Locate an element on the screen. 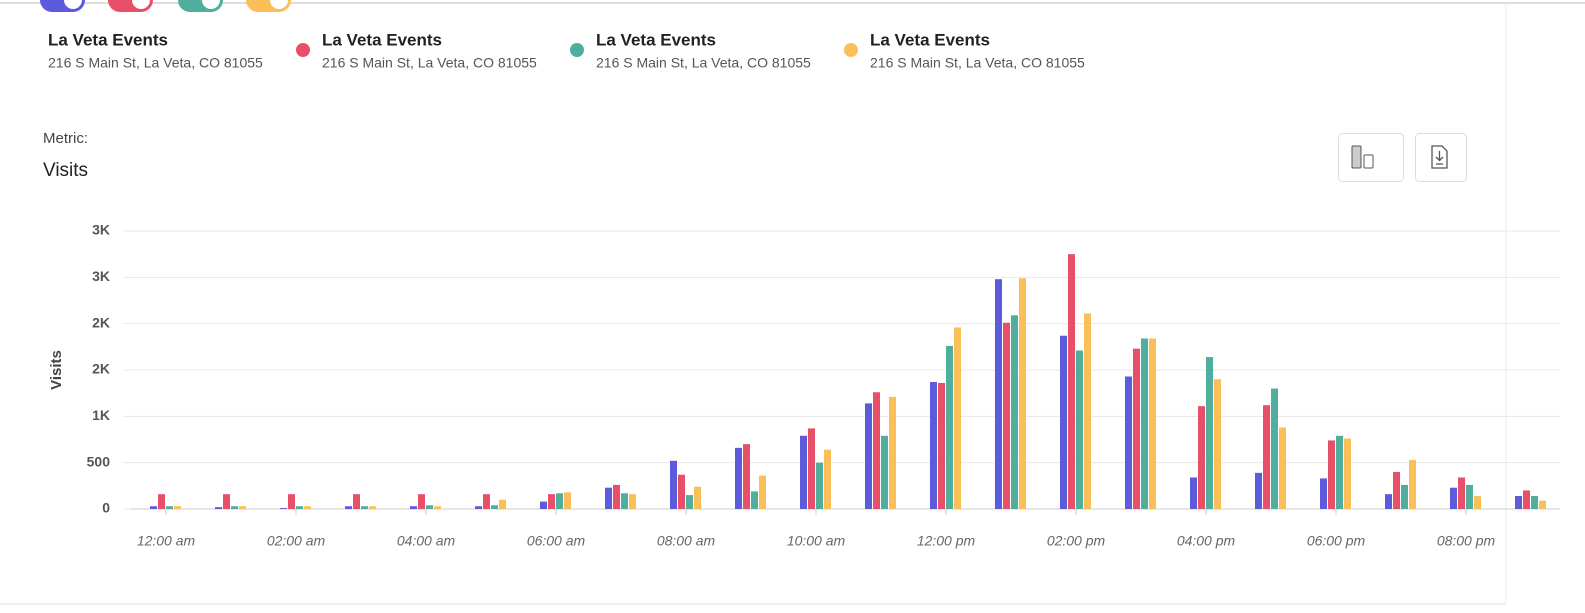 The image size is (1585, 613). download-button is located at coordinates (1441, 157).